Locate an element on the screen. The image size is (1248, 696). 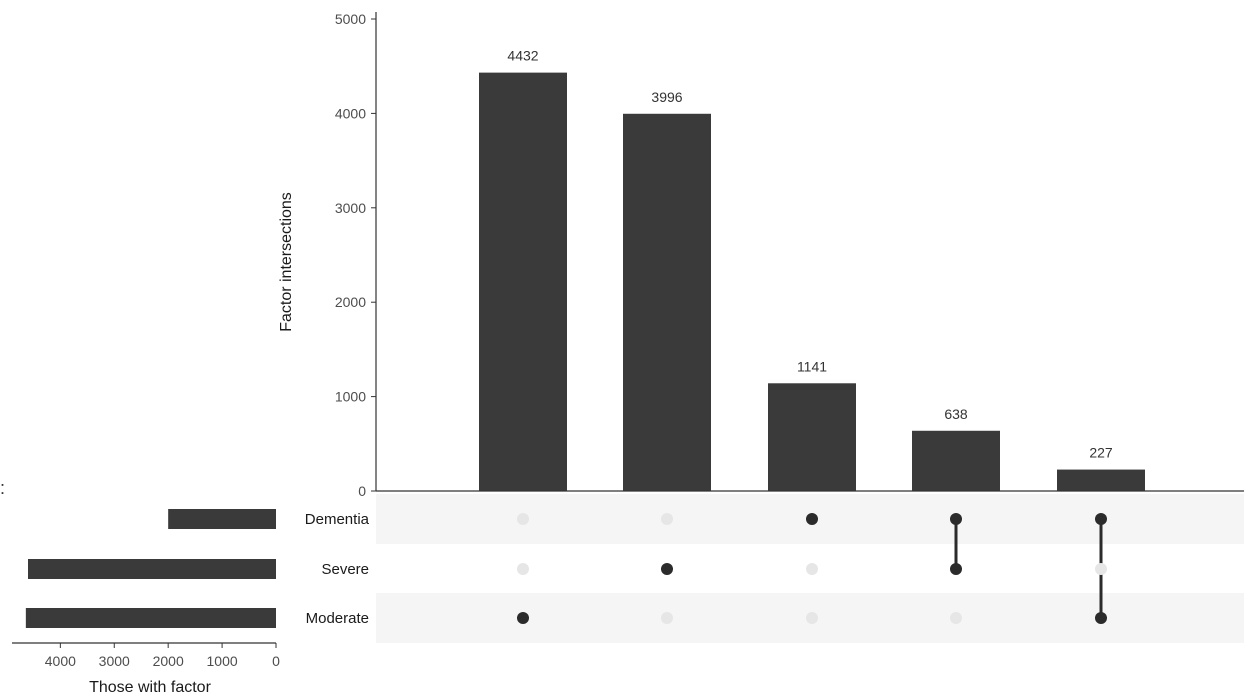
set-label: Moderate is located at coordinates (337, 618).